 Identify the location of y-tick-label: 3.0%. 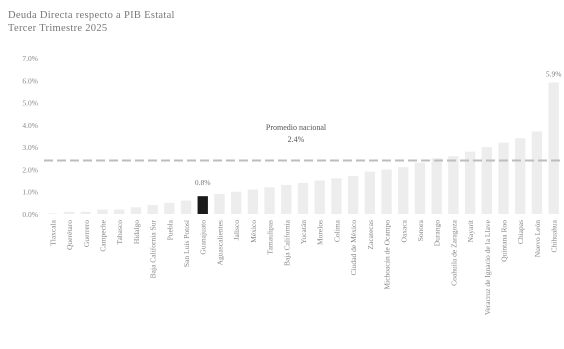
(30, 147).